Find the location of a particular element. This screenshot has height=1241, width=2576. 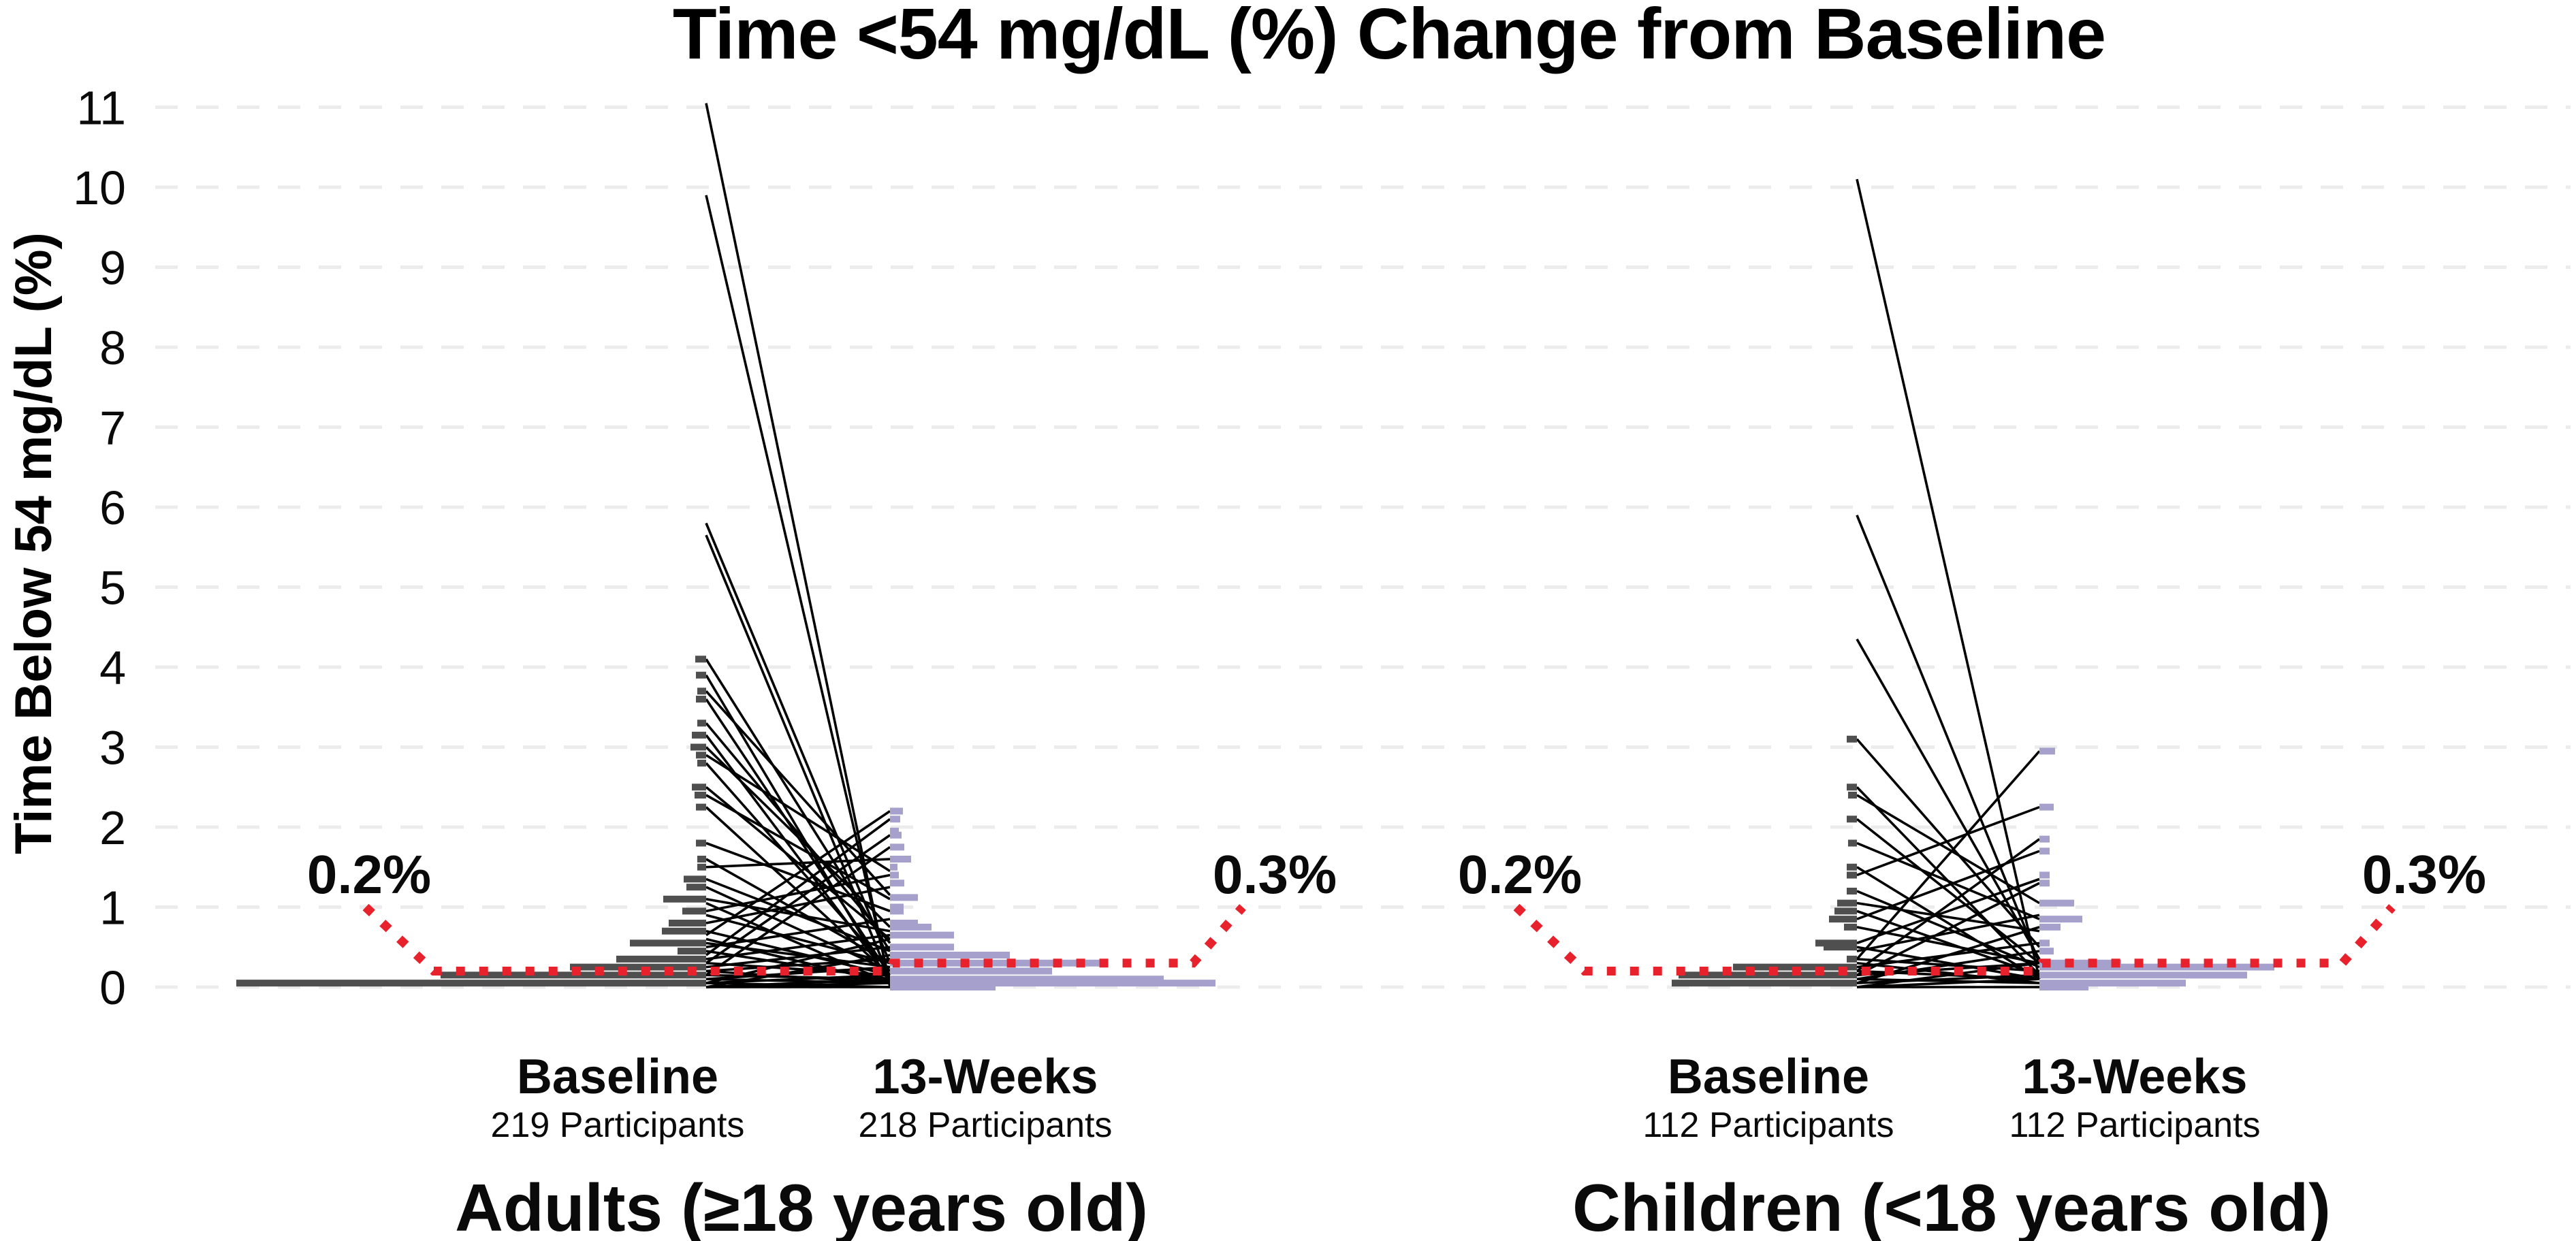

y-tick-label: 4 is located at coordinates (112, 668).